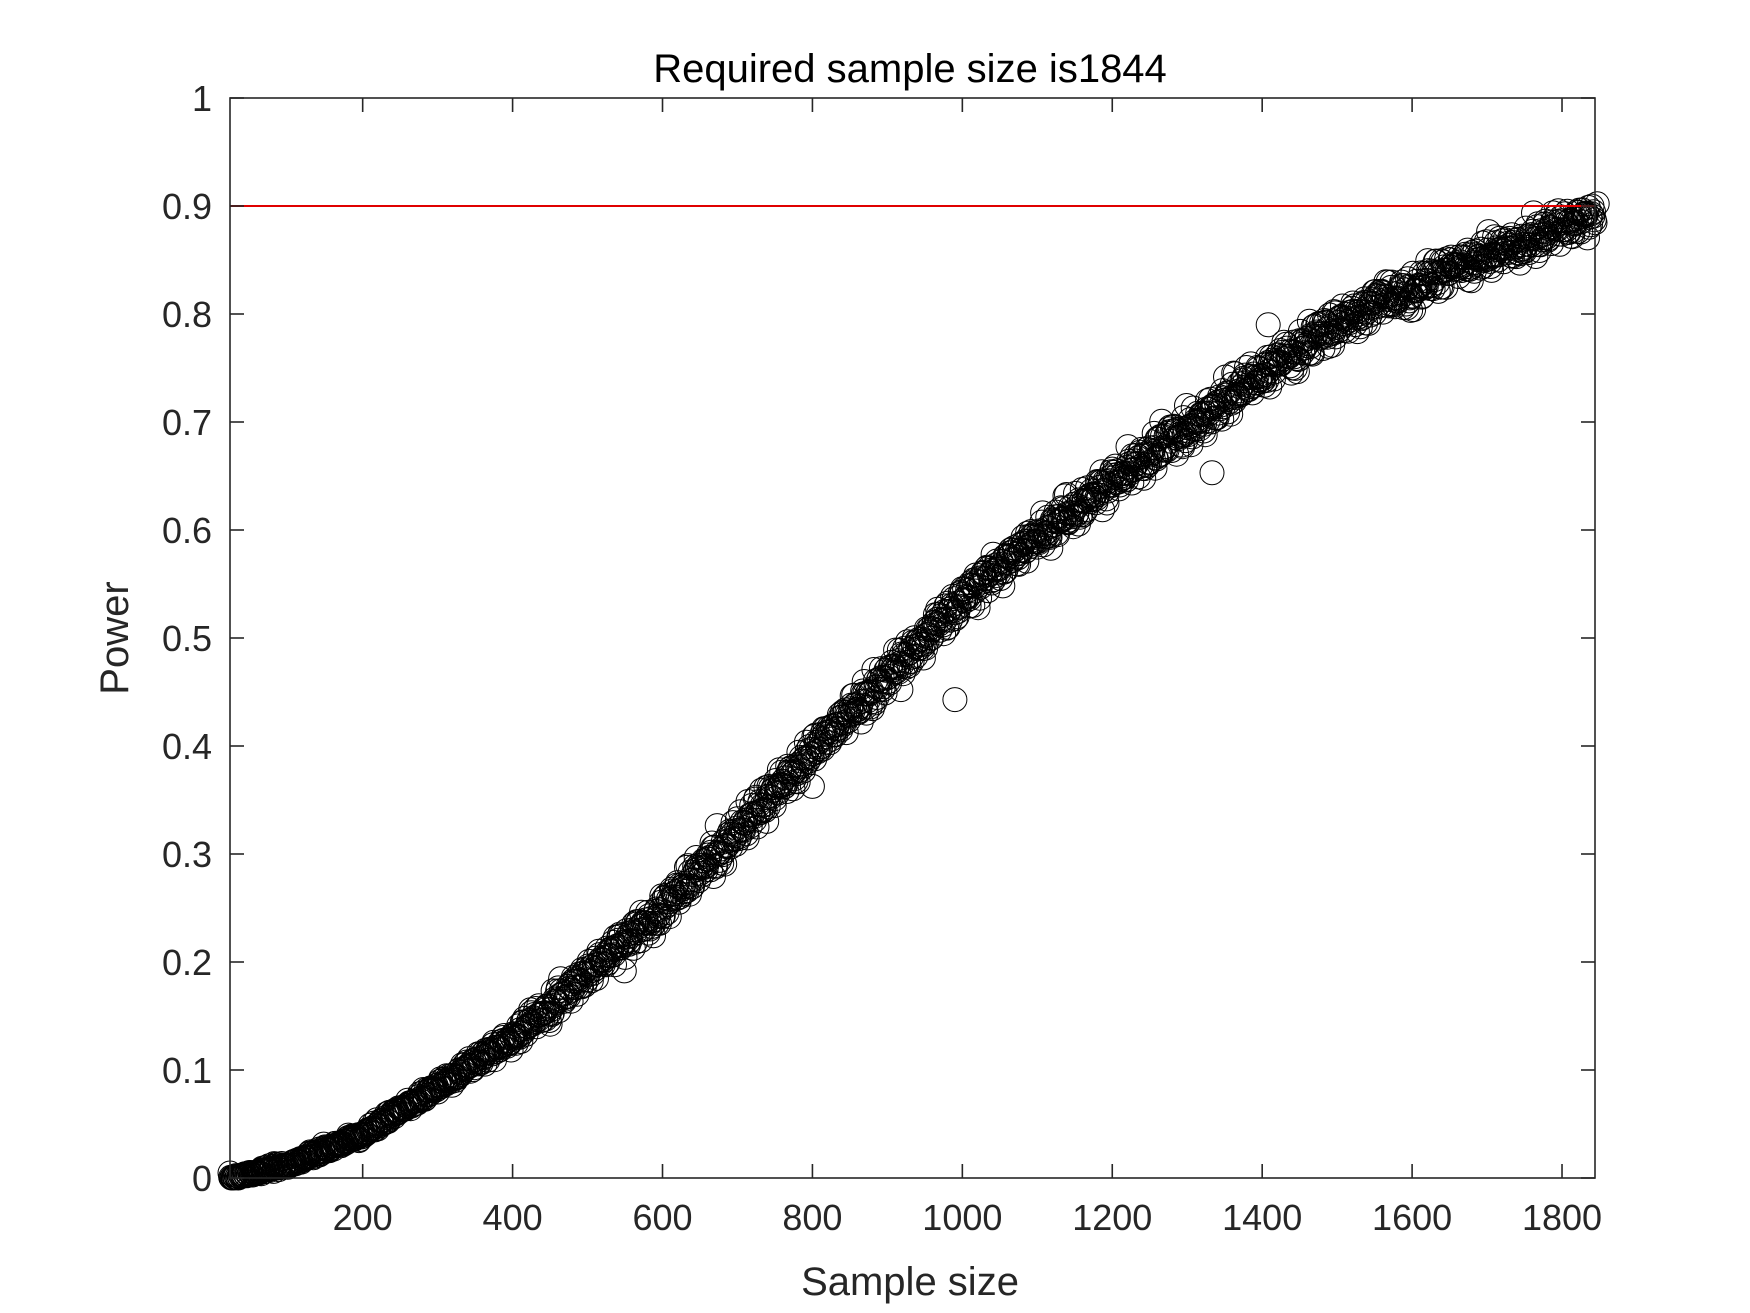 The width and height of the screenshot is (1750, 1313). What do you see at coordinates (187, 422) in the screenshot?
I see `y-tick-label: 0.7` at bounding box center [187, 422].